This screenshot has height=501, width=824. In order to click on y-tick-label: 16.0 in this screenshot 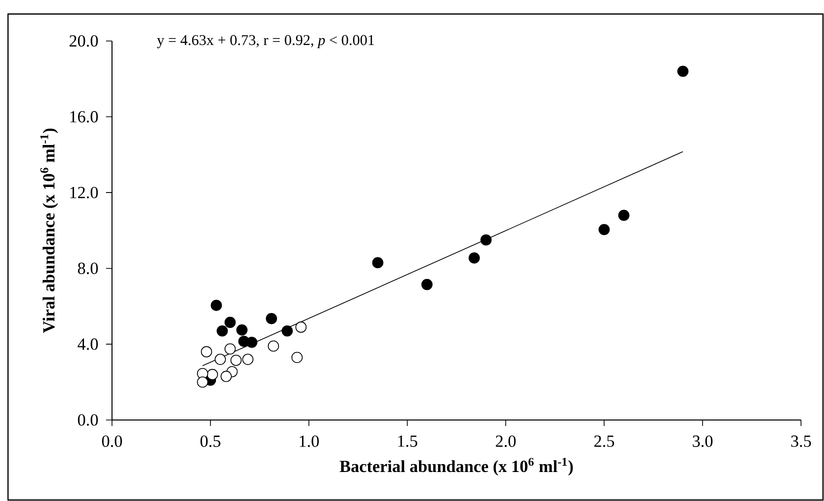, I will do `click(84, 117)`.